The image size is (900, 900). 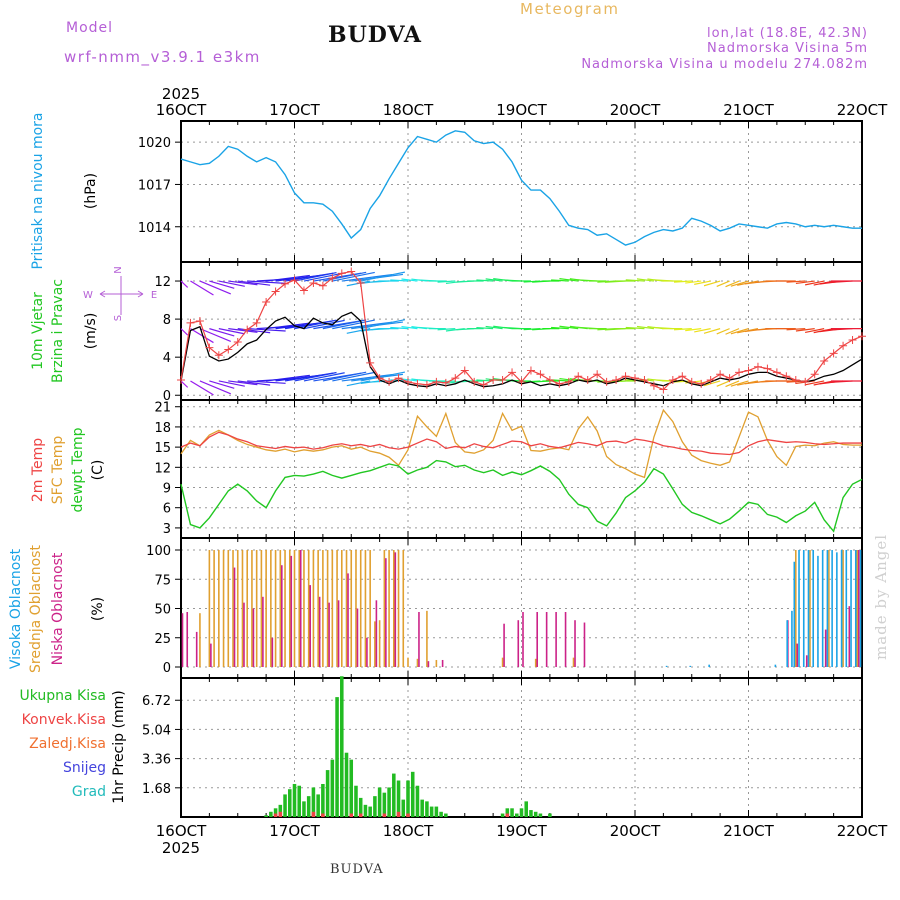 I want to click on temp-ylabel-2m: 2m Temp, so click(x=38, y=470).